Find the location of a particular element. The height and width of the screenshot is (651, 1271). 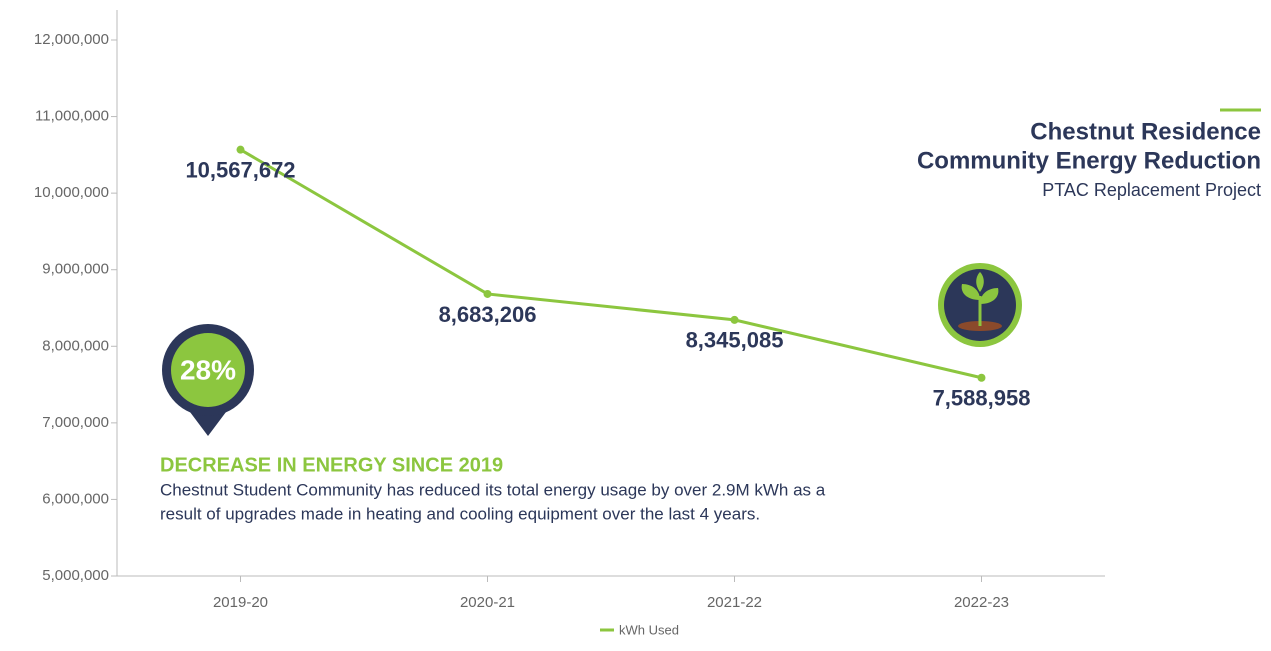

y-tick-label: 8,000,000 is located at coordinates (75, 345).